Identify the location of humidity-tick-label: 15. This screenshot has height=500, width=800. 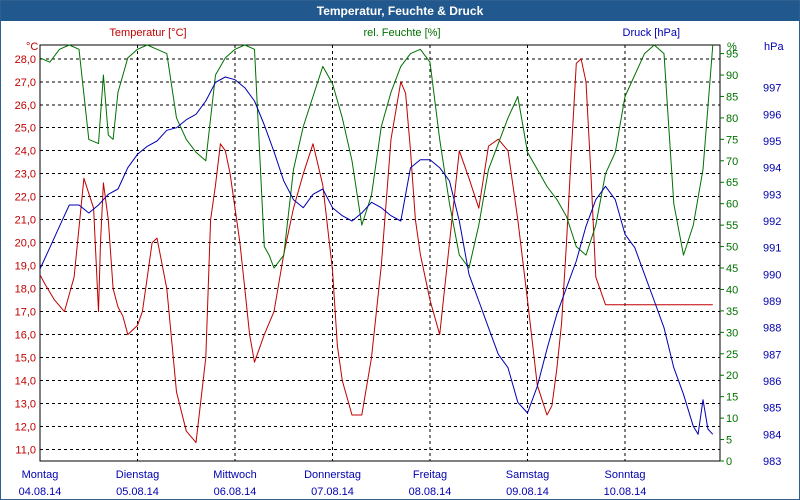
(732, 398).